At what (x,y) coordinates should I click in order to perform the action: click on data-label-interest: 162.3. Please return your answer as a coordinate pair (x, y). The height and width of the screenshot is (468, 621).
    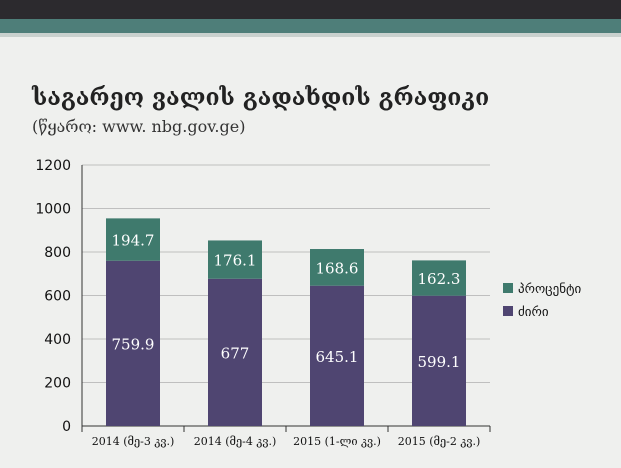
    Looking at the image, I should click on (439, 279).